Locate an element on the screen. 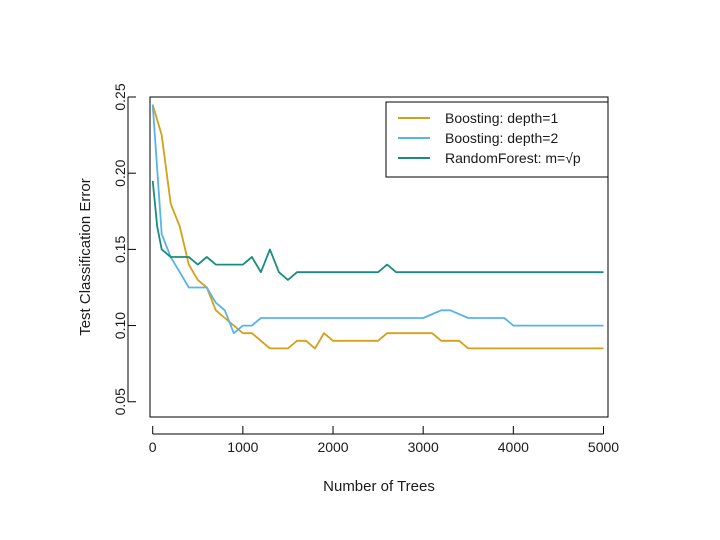 Image resolution: width=720 pixels, height=540 pixels. y-tick-label: 0.25 is located at coordinates (120, 96).